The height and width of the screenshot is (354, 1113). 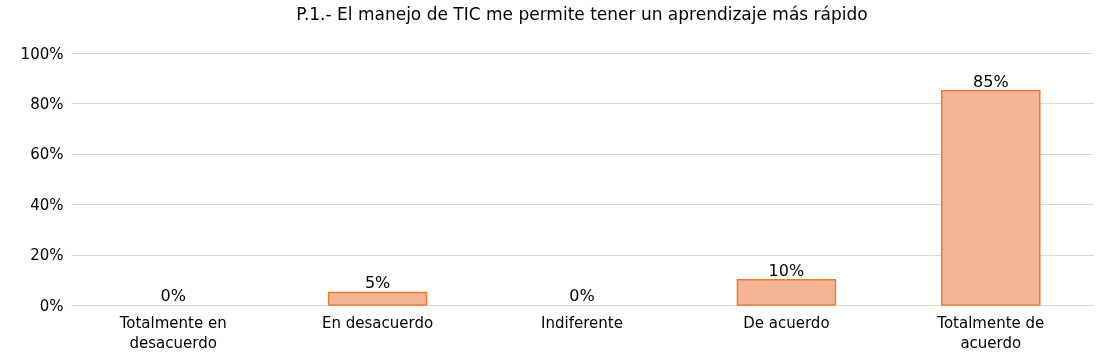 What do you see at coordinates (991, 81) in the screenshot?
I see `data-label: 85%` at bounding box center [991, 81].